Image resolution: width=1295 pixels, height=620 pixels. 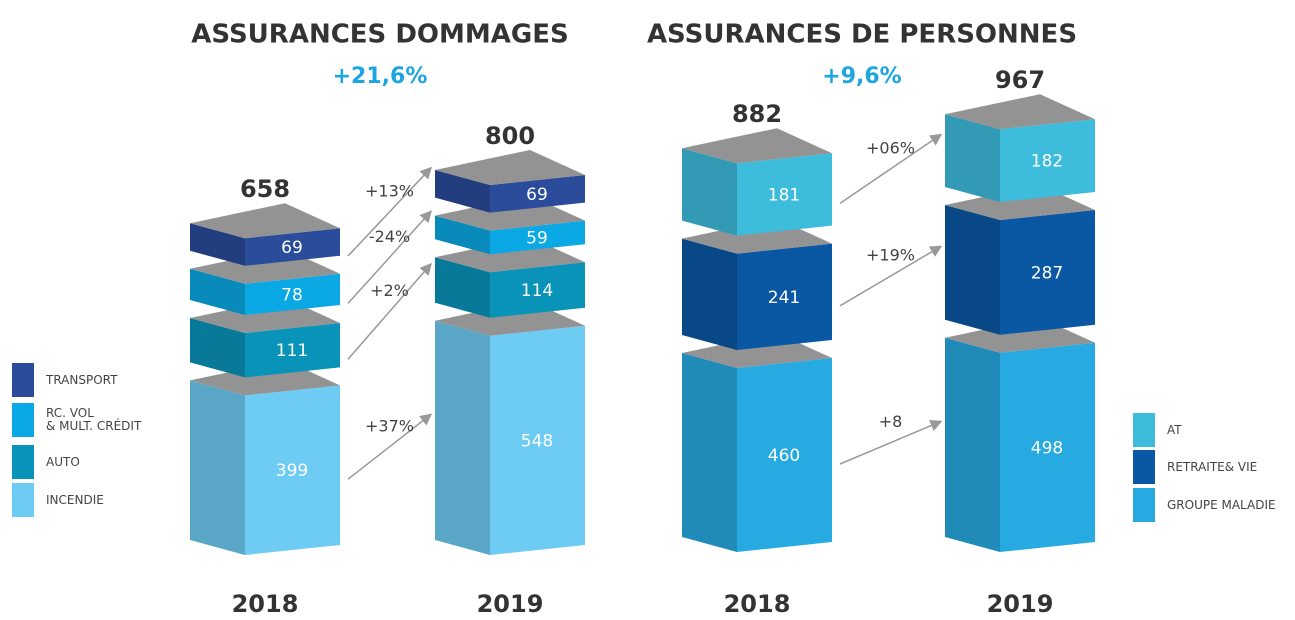 I want to click on growth-label: +21,6%, so click(x=380, y=76).